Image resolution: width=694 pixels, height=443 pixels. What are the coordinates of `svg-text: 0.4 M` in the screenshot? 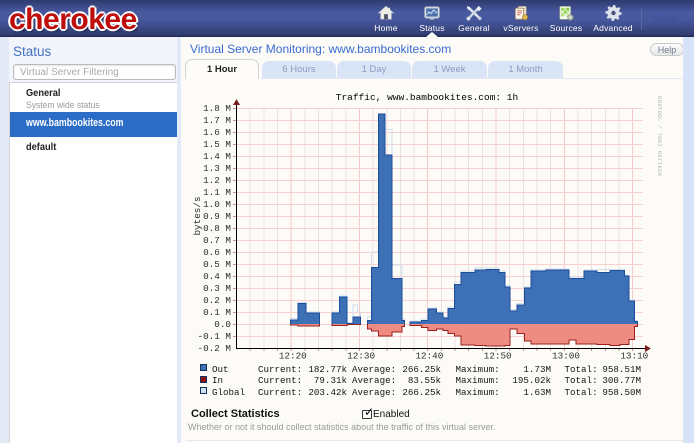 It's located at (217, 276).